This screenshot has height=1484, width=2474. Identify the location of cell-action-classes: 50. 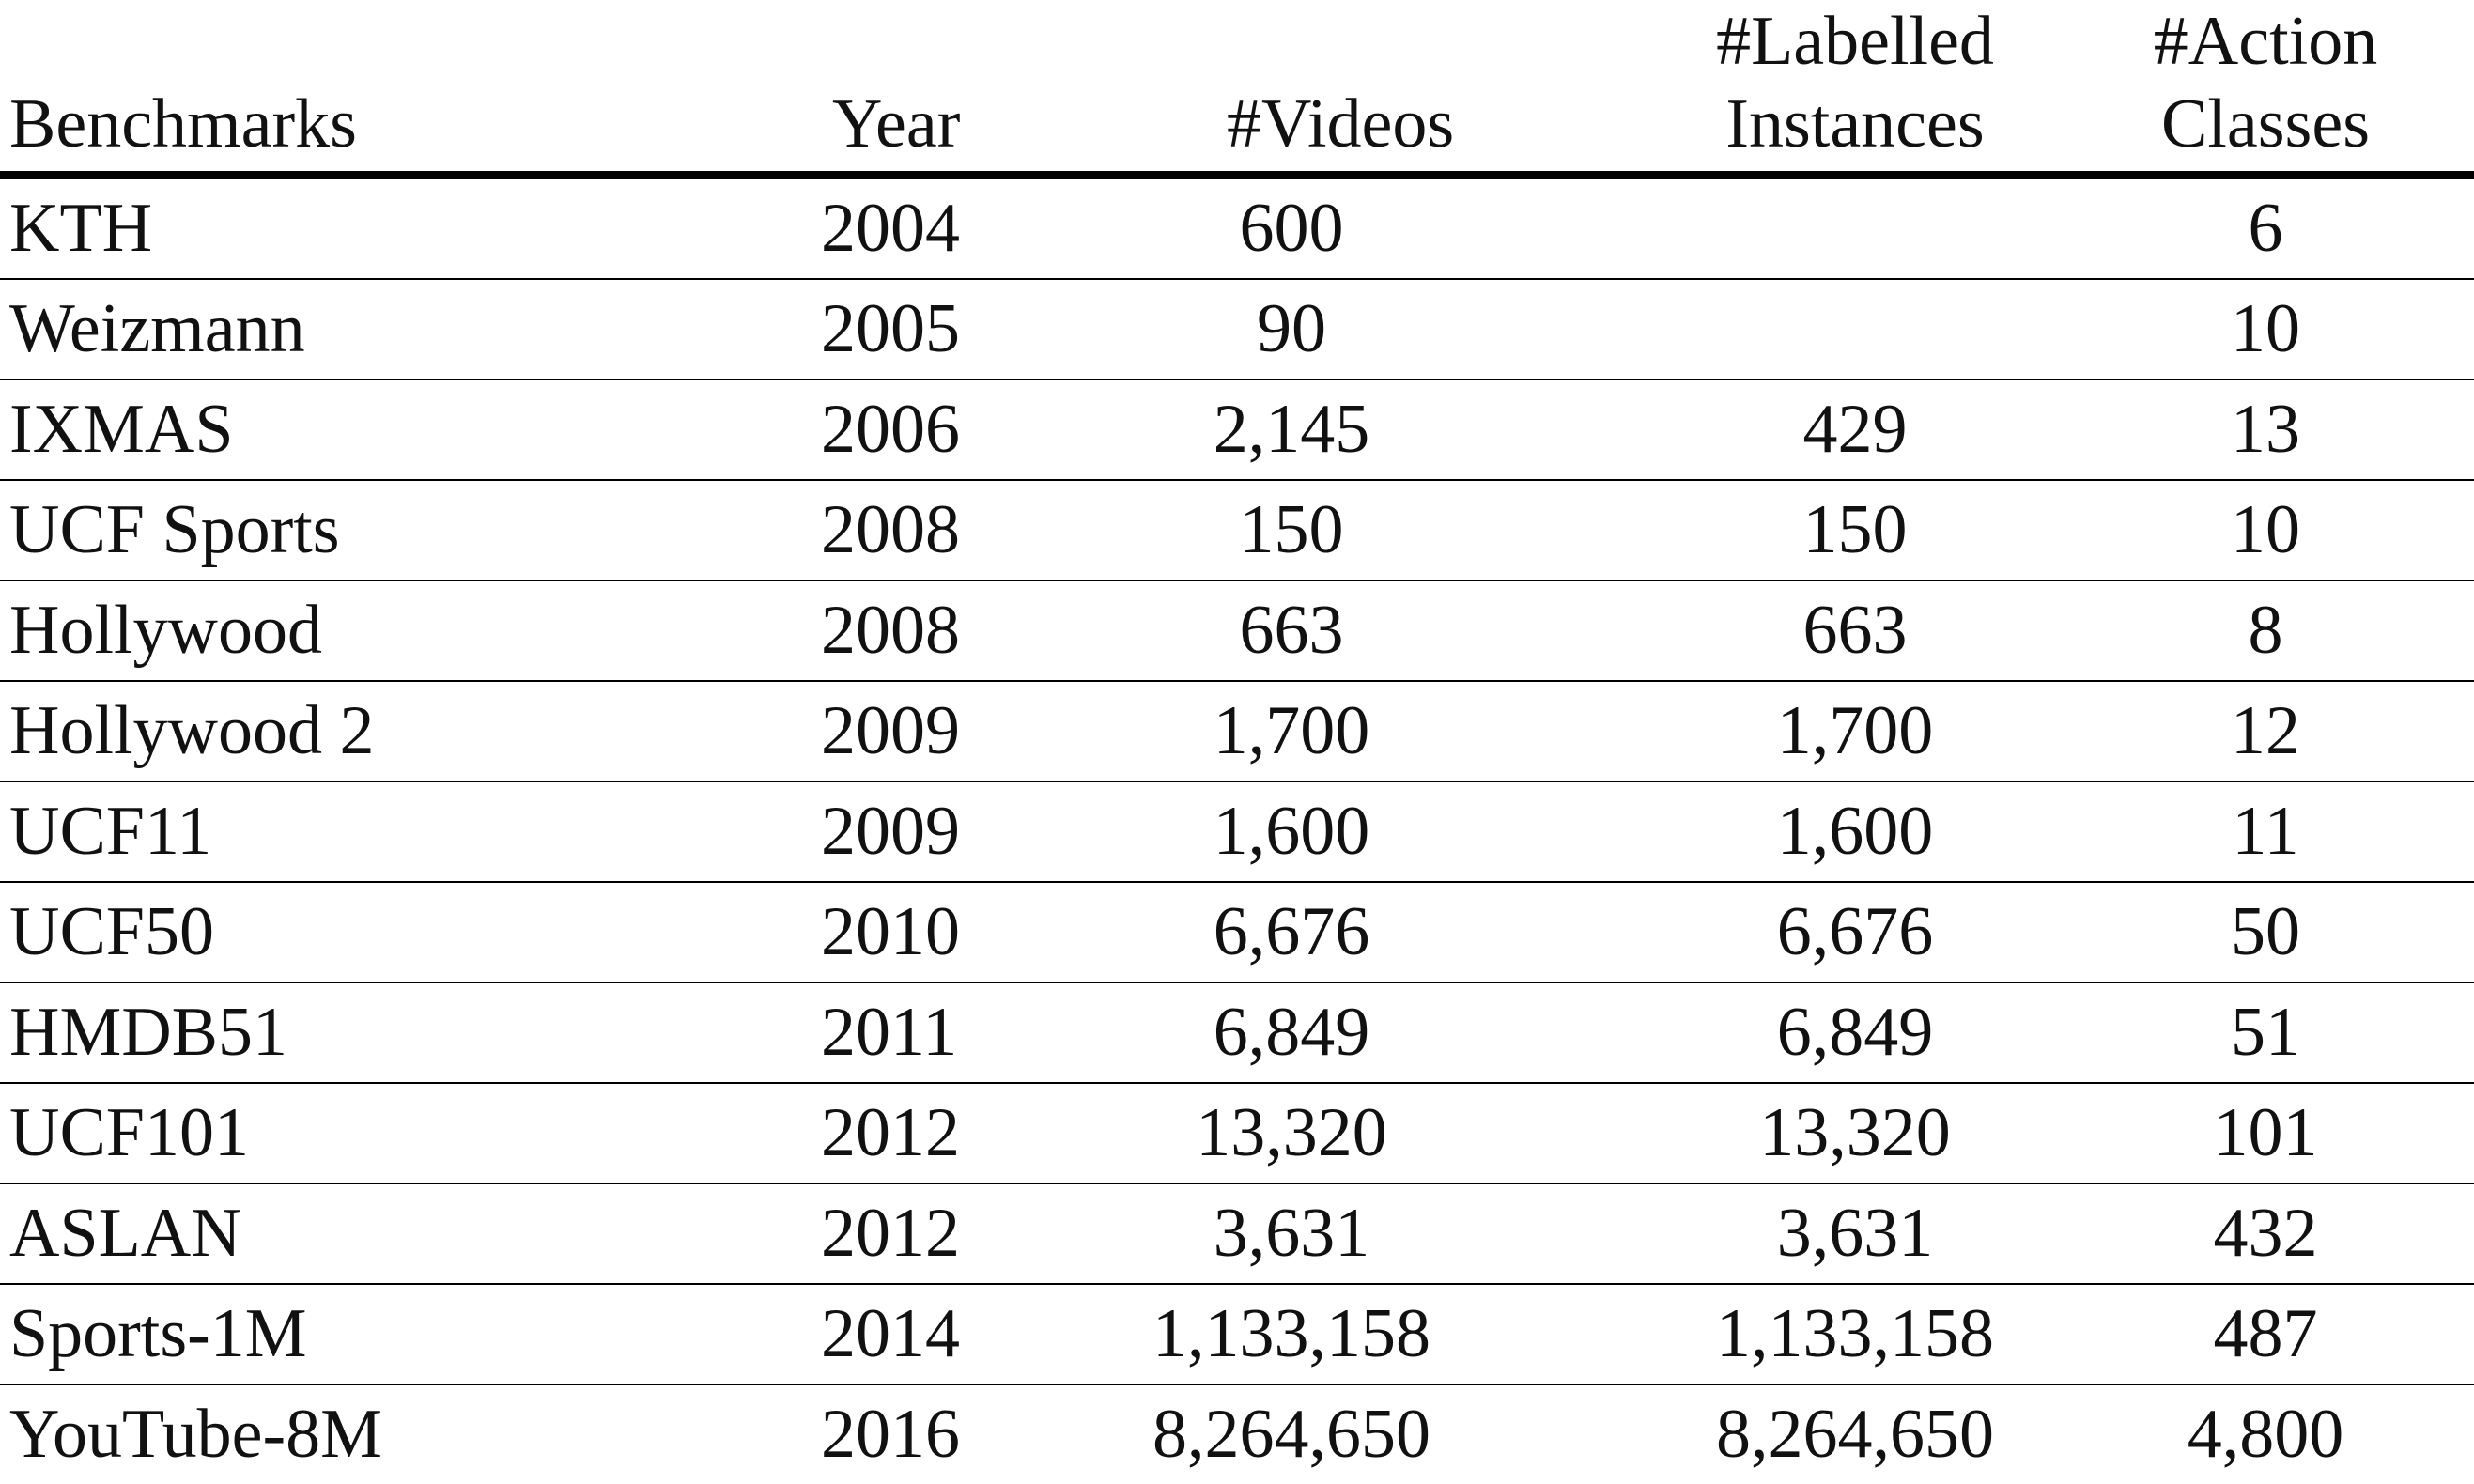
(2265, 932).